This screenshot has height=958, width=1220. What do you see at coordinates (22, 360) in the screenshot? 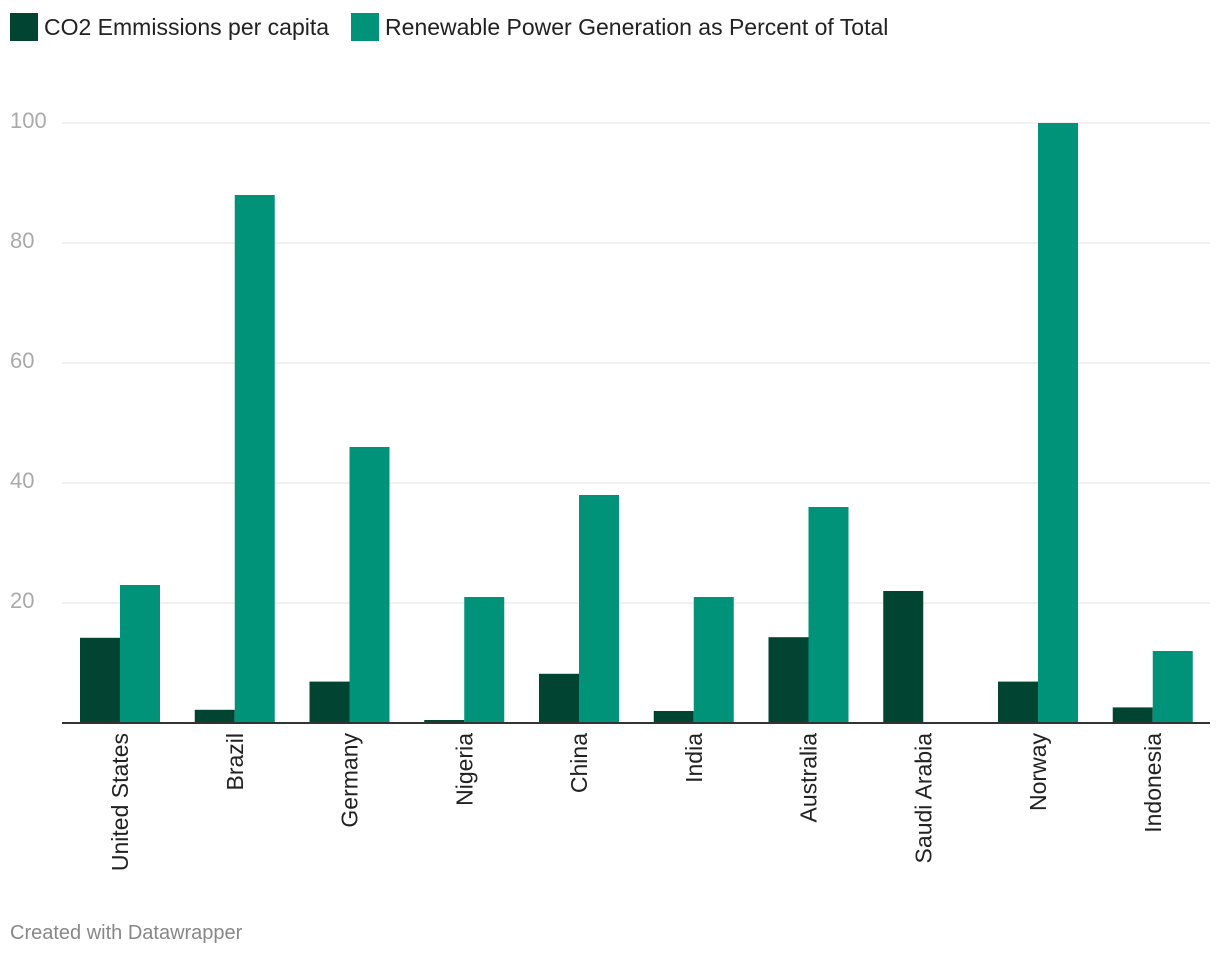
I see `y-tick-label-60: 60` at bounding box center [22, 360].